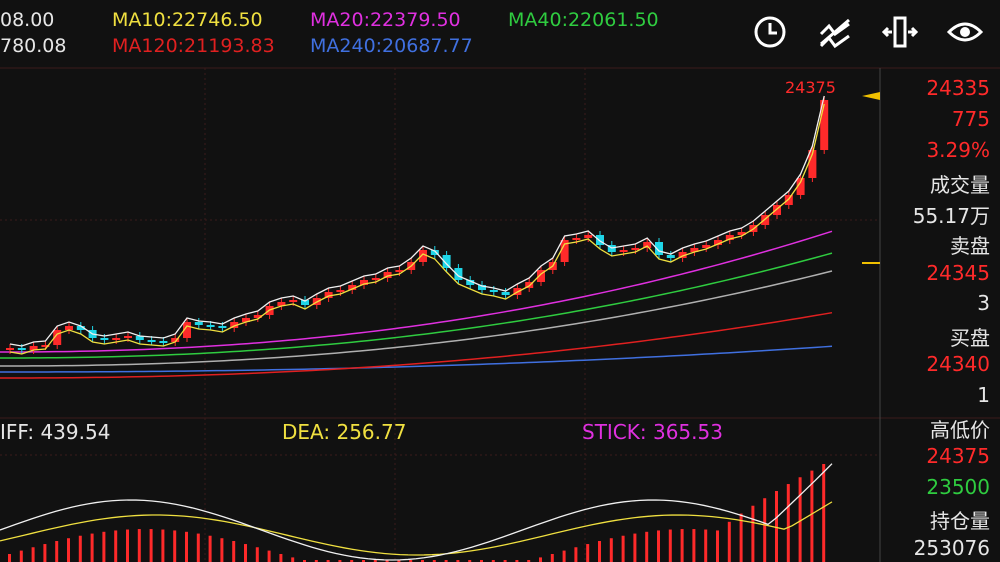 The image size is (1000, 562). I want to click on peak-price-label: 24375, so click(810, 87).